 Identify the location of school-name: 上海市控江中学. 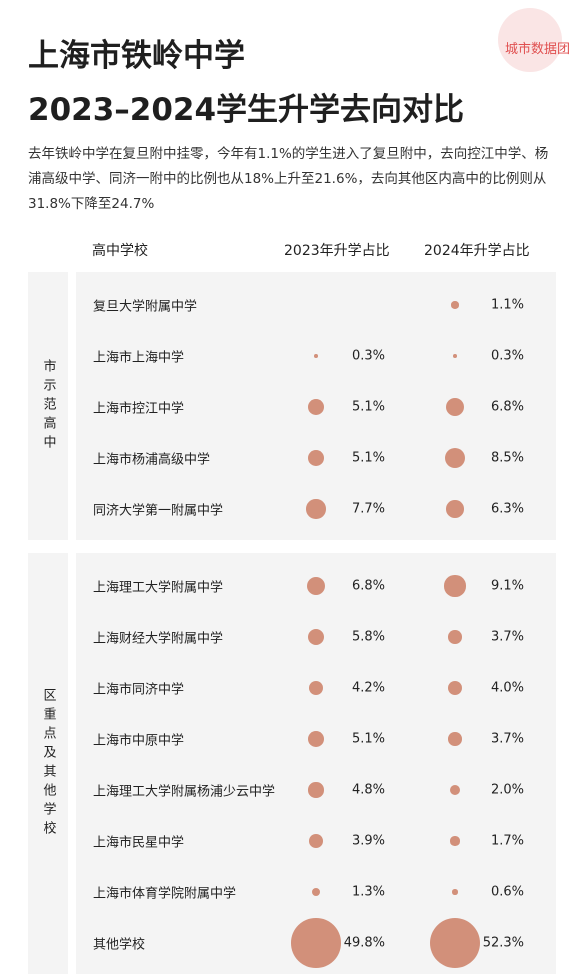
(139, 409).